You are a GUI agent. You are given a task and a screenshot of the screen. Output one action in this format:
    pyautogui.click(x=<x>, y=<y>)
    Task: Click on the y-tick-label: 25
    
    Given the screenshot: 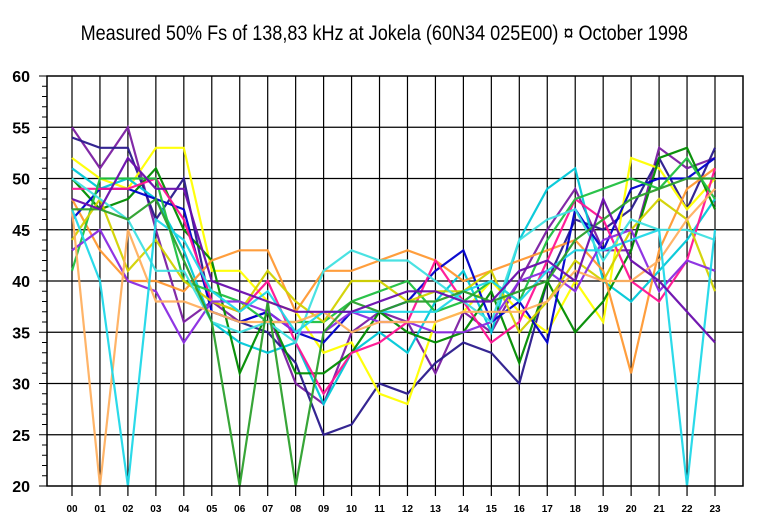 What is the action you would take?
    pyautogui.click(x=21, y=436)
    